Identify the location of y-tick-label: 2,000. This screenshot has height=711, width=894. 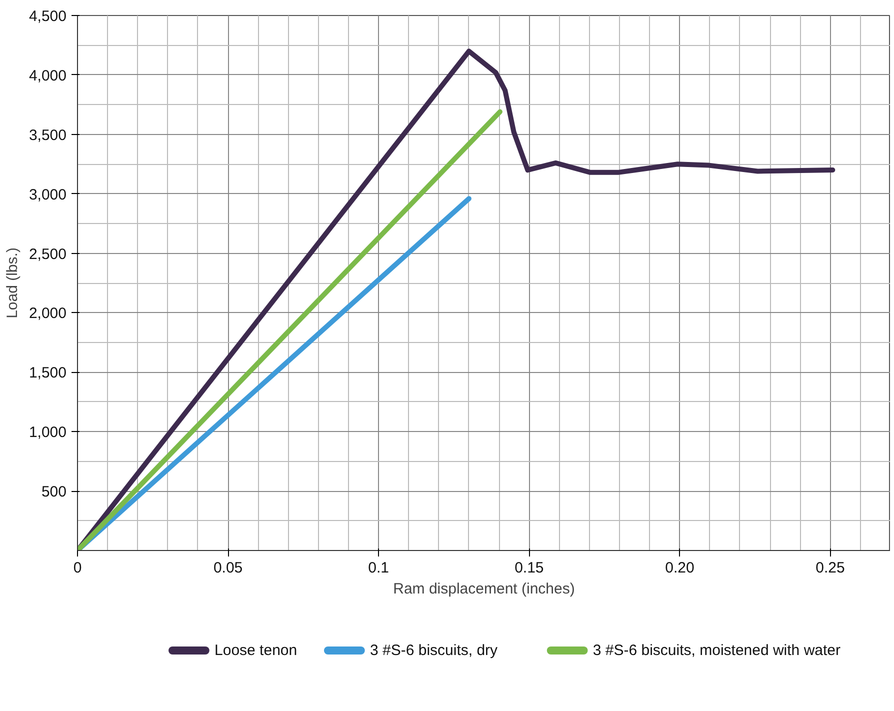
(47, 313).